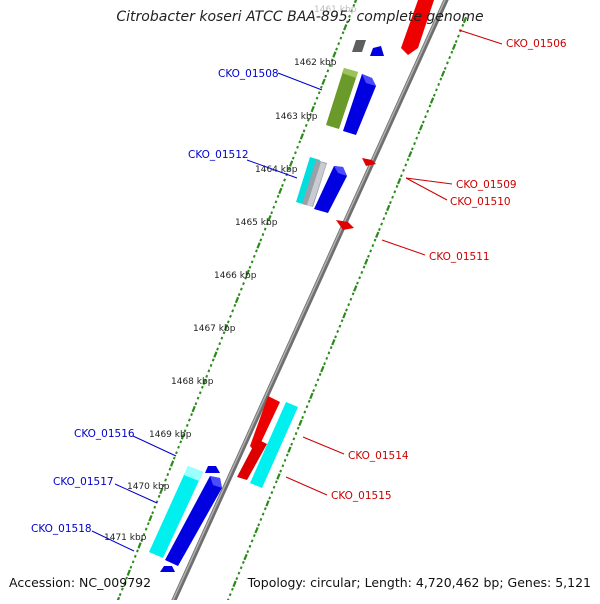 The height and width of the screenshot is (604, 600). What do you see at coordinates (361, 496) in the screenshot?
I see `gene-label-cko-01515: CKO_01515` at bounding box center [361, 496].